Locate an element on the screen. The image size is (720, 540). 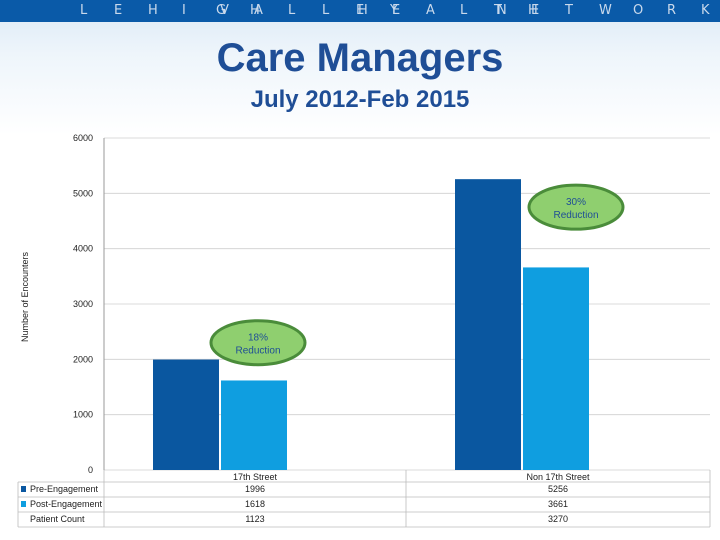
y-tick-label: 5000 is located at coordinates (83, 193).